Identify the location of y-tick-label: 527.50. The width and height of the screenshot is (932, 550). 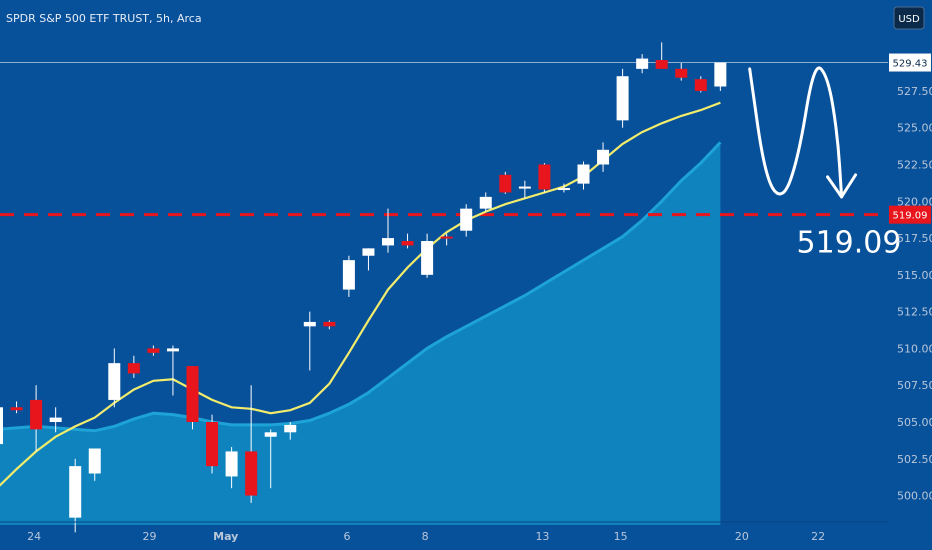
(914, 91).